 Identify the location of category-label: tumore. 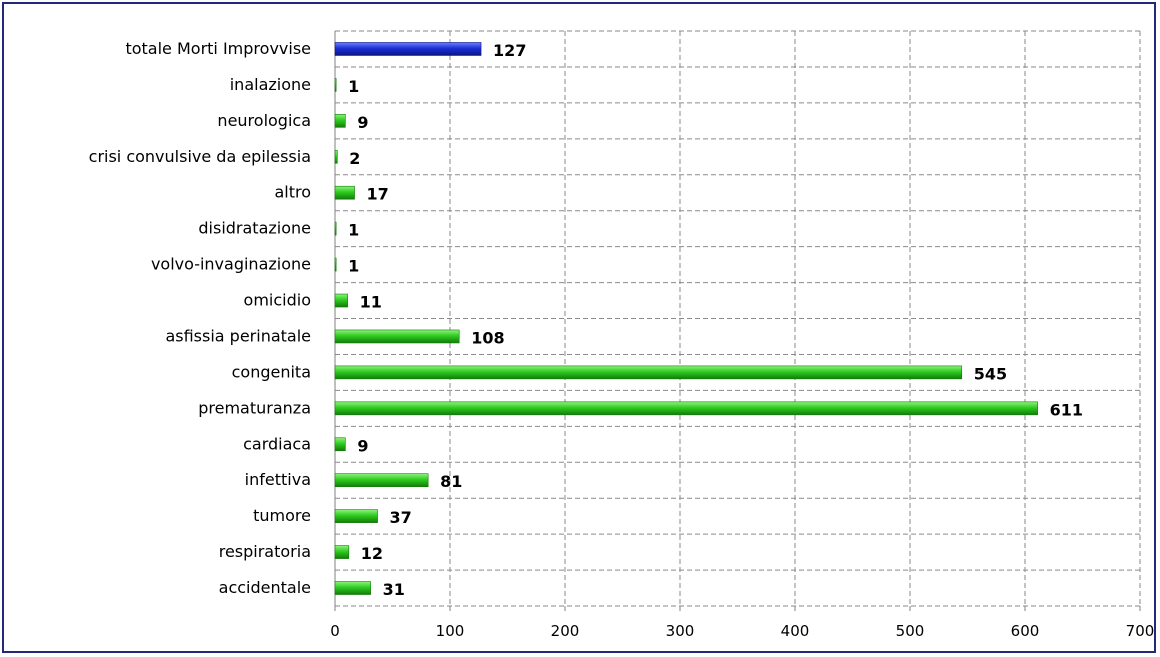
(282, 515).